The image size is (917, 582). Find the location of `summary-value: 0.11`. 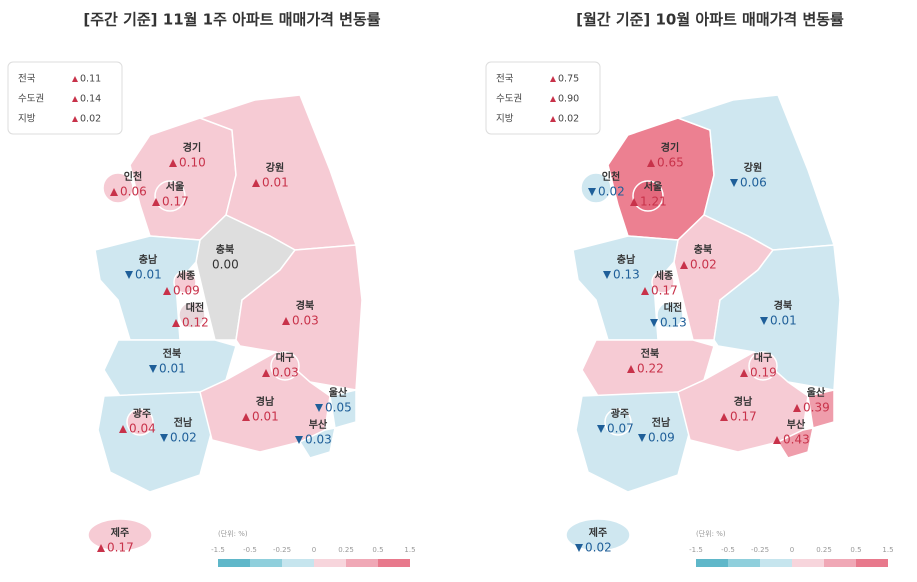

summary-value: 0.11 is located at coordinates (90, 79).